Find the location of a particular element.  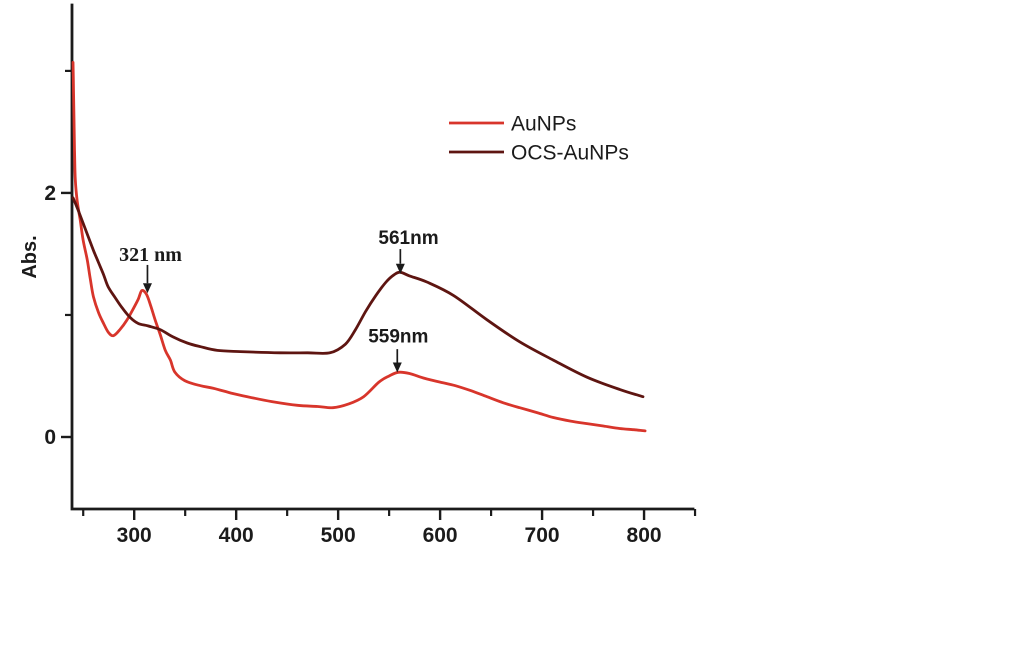

x-tick-label: 300 is located at coordinates (134, 535).